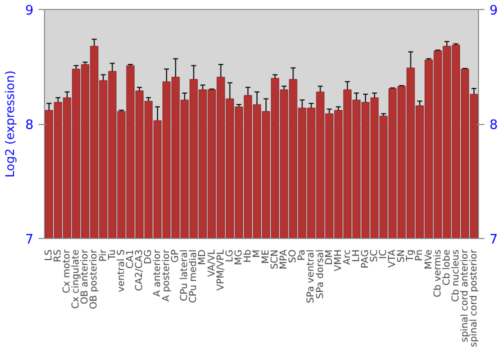 The height and width of the screenshot is (350, 500). What do you see at coordinates (402, 256) in the screenshot?
I see `x-tick-label: SN` at bounding box center [402, 256].